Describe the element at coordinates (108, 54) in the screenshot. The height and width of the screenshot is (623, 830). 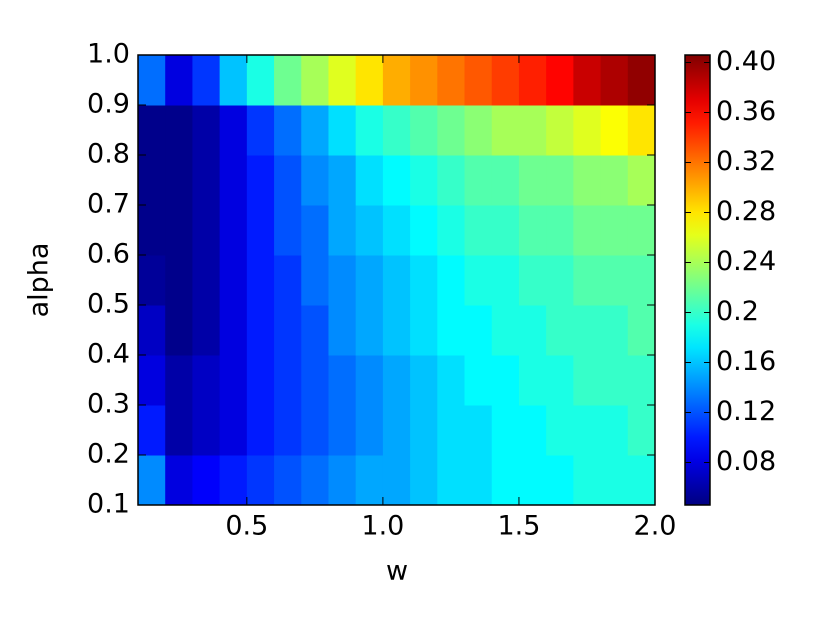
I see `y-tick-label: 1.0` at that location.